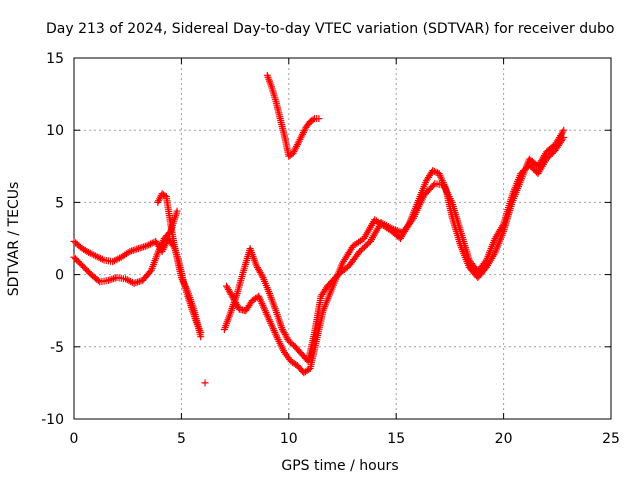  I want to click on y-axis-label: SDTVAR / TECUs, so click(14, 239).